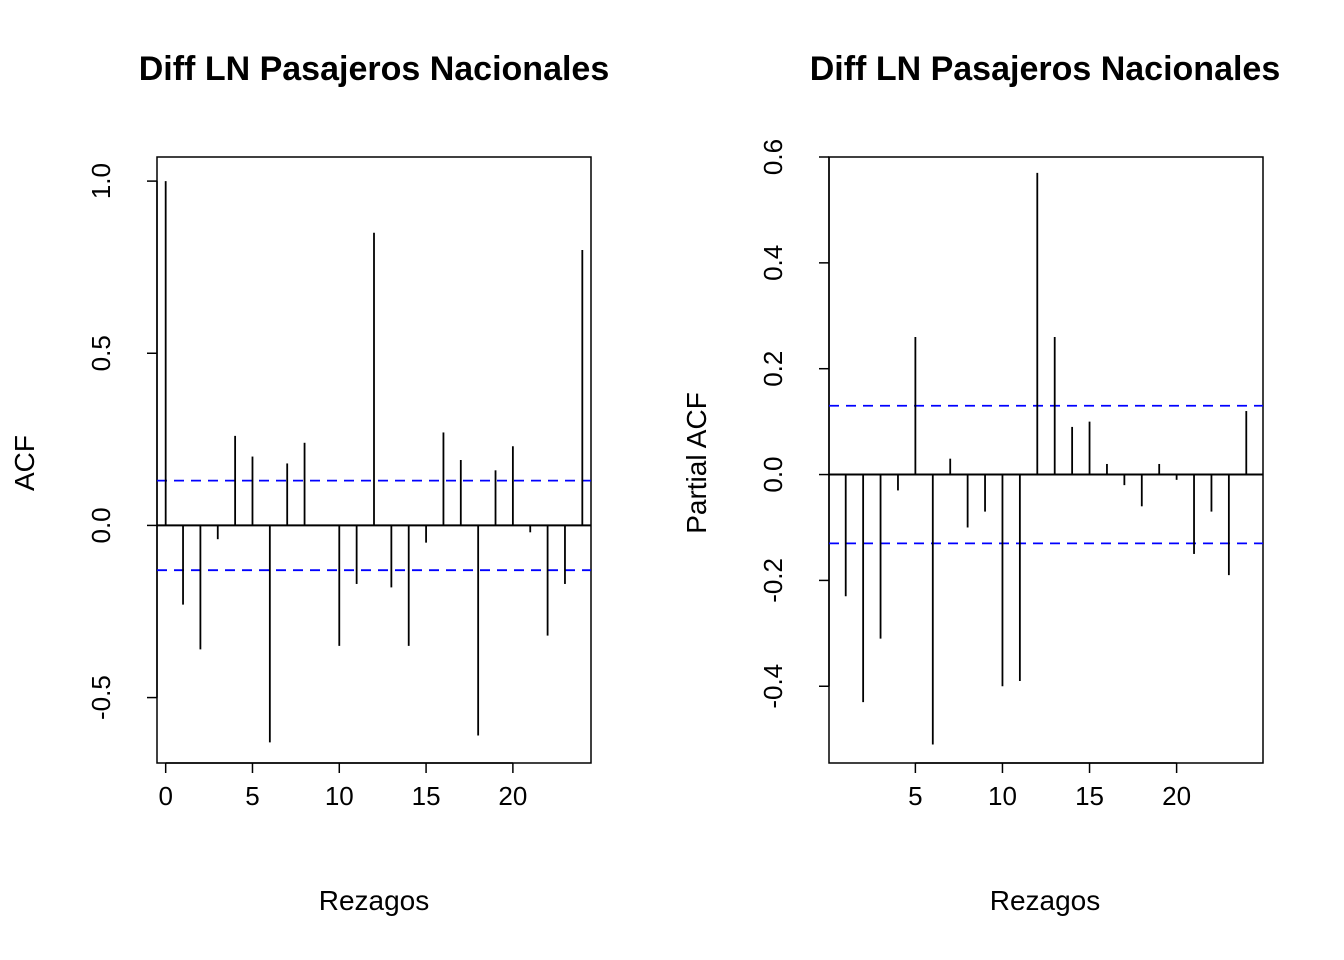 The image size is (1344, 960). Describe the element at coordinates (1045, 69) in the screenshot. I see `pacf-chart-title: Diff LN Pasajeros Nacionales` at that location.